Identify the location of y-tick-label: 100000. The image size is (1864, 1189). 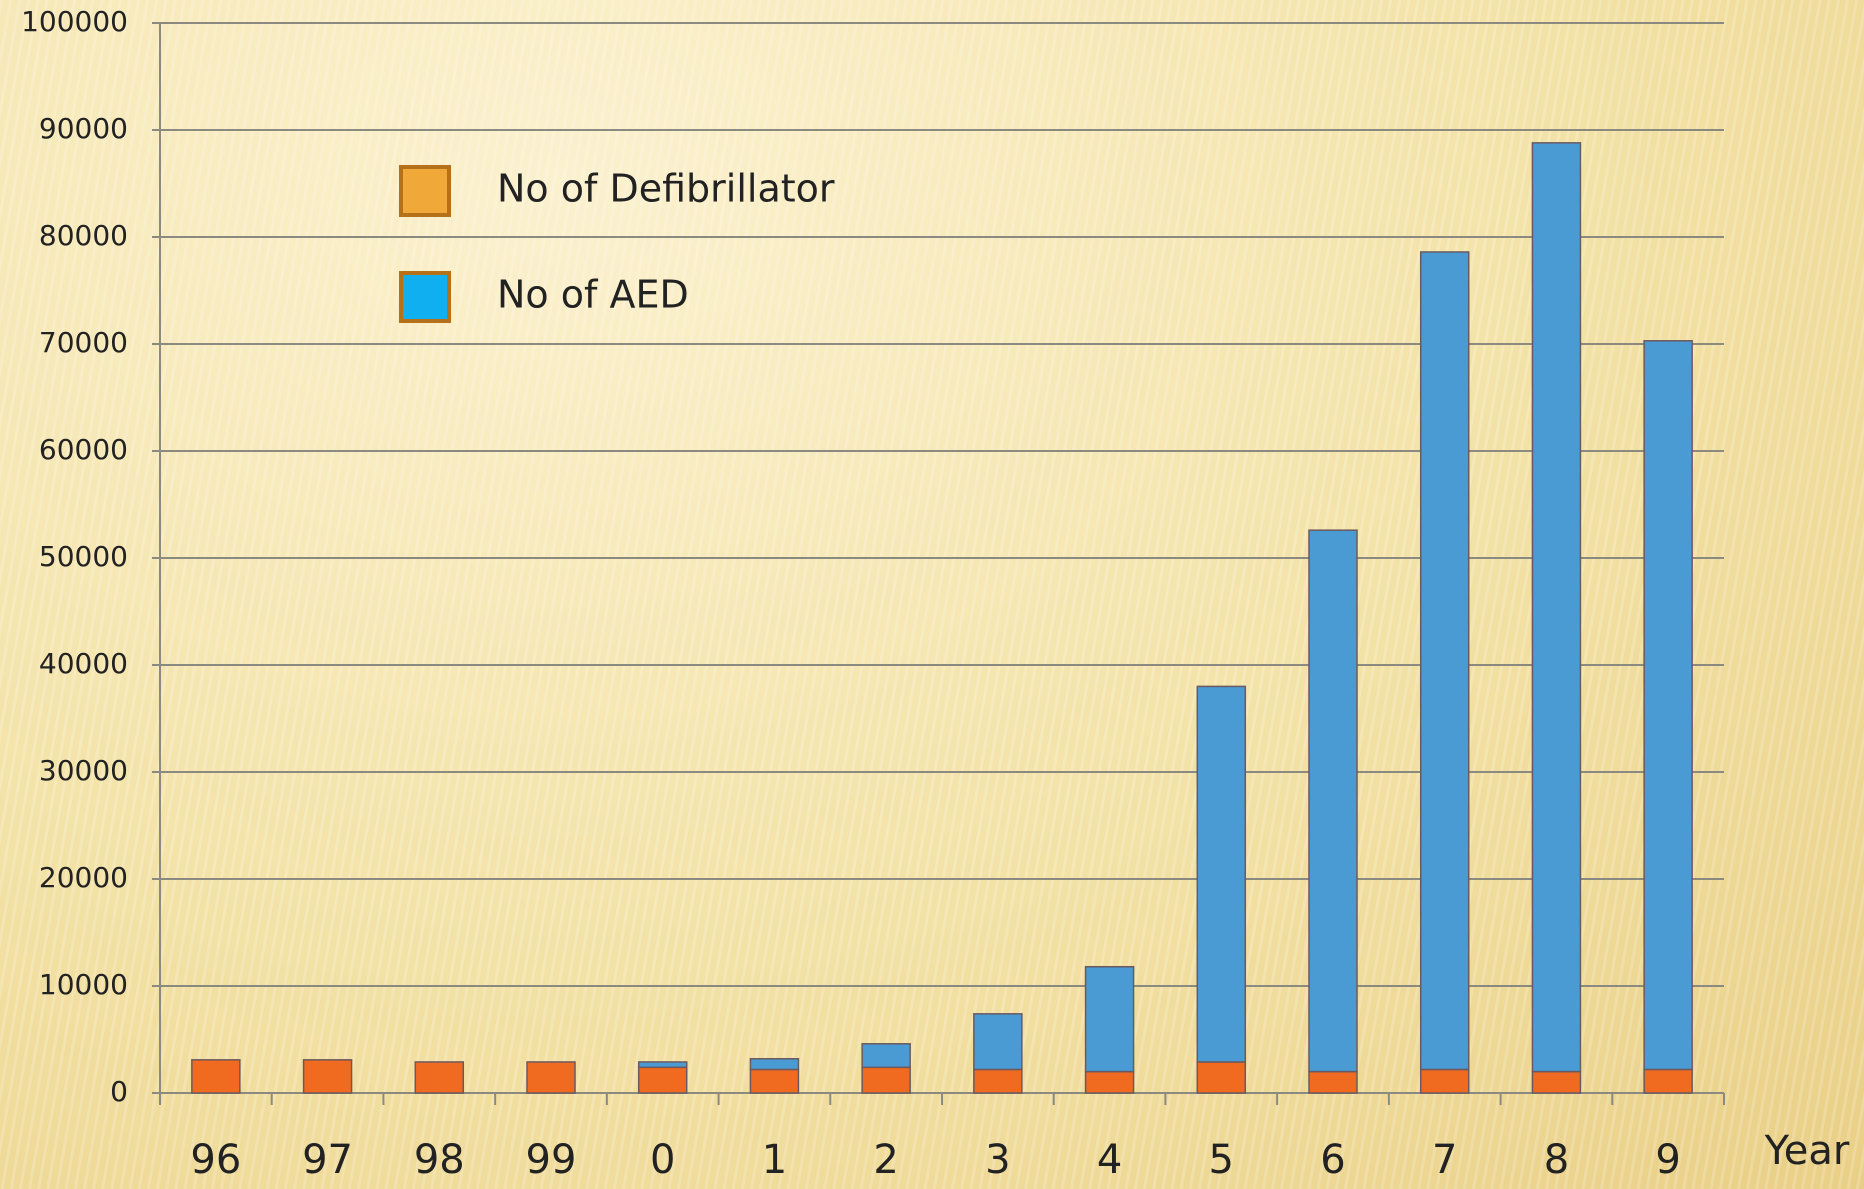
(74, 21).